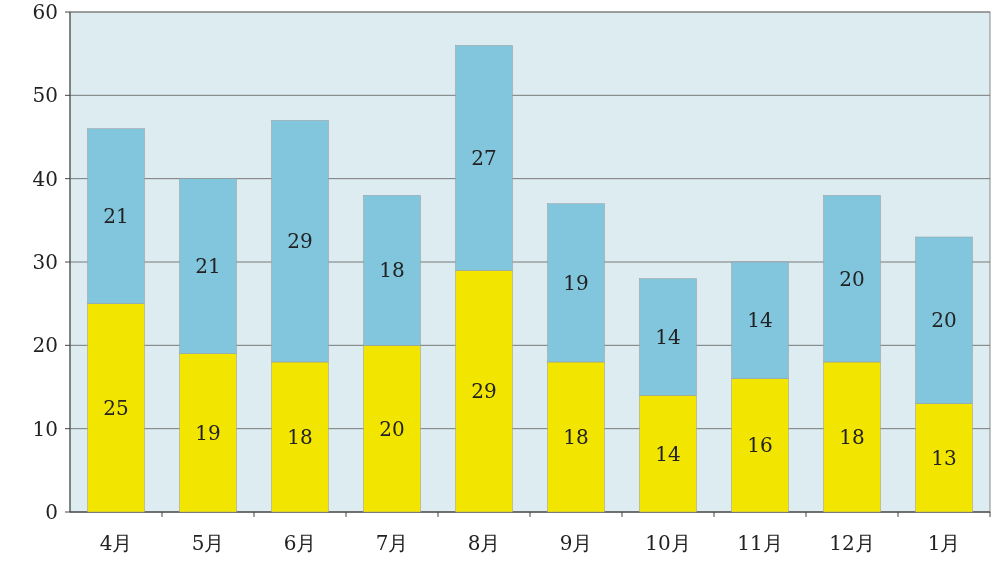 This screenshot has height=568, width=1001. Describe the element at coordinates (45, 262) in the screenshot. I see `y-tick-label: 30` at that location.